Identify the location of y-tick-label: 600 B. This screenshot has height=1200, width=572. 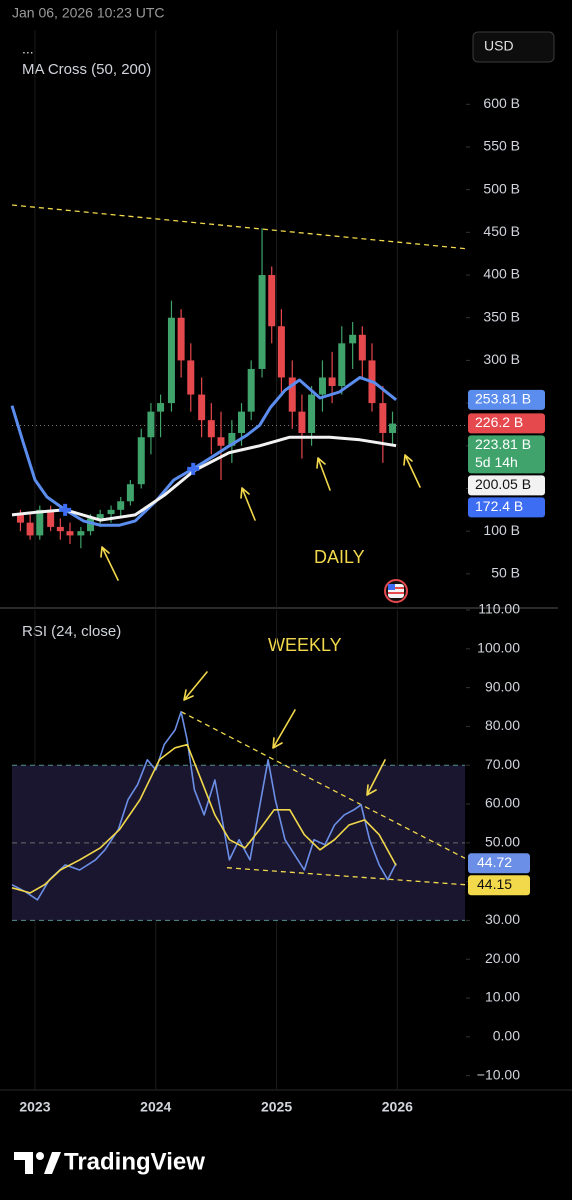
(501, 103).